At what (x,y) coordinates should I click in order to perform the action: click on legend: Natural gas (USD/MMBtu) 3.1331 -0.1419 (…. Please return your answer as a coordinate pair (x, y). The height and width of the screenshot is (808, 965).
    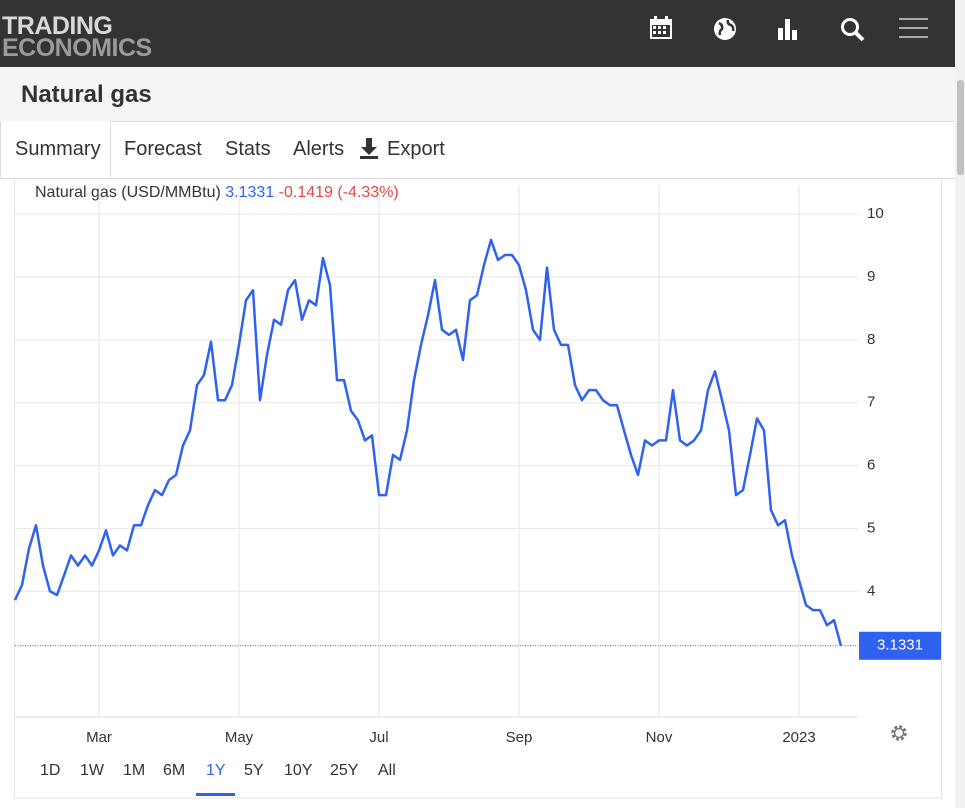
    Looking at the image, I should click on (217, 192).